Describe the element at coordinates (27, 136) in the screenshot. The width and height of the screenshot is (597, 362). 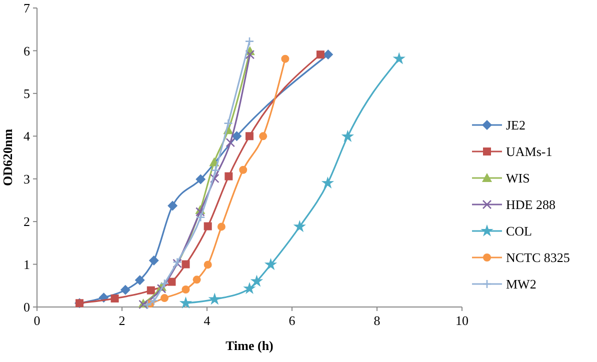
I see `y-tick-label: 4` at that location.